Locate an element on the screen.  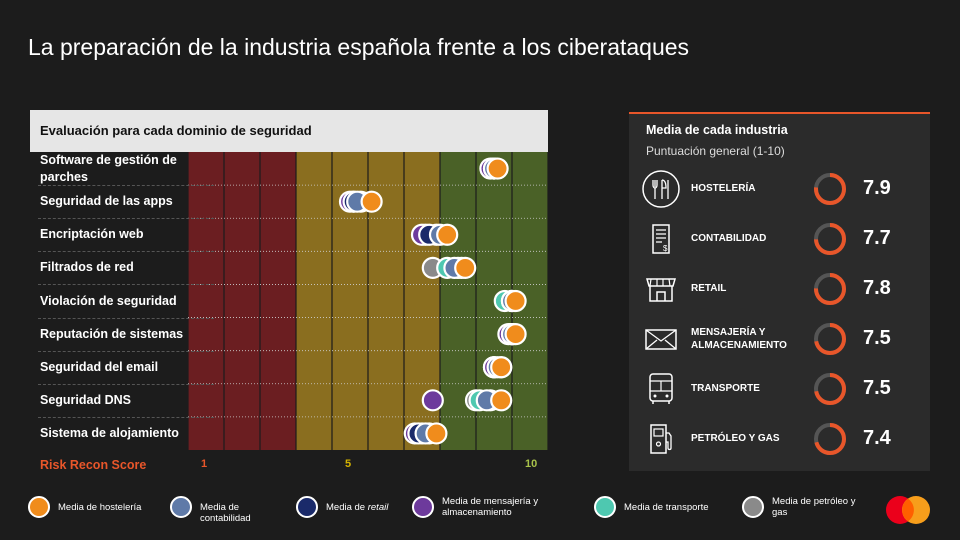
legend-item: Media de petróleo y gas is located at coordinates (812, 508).